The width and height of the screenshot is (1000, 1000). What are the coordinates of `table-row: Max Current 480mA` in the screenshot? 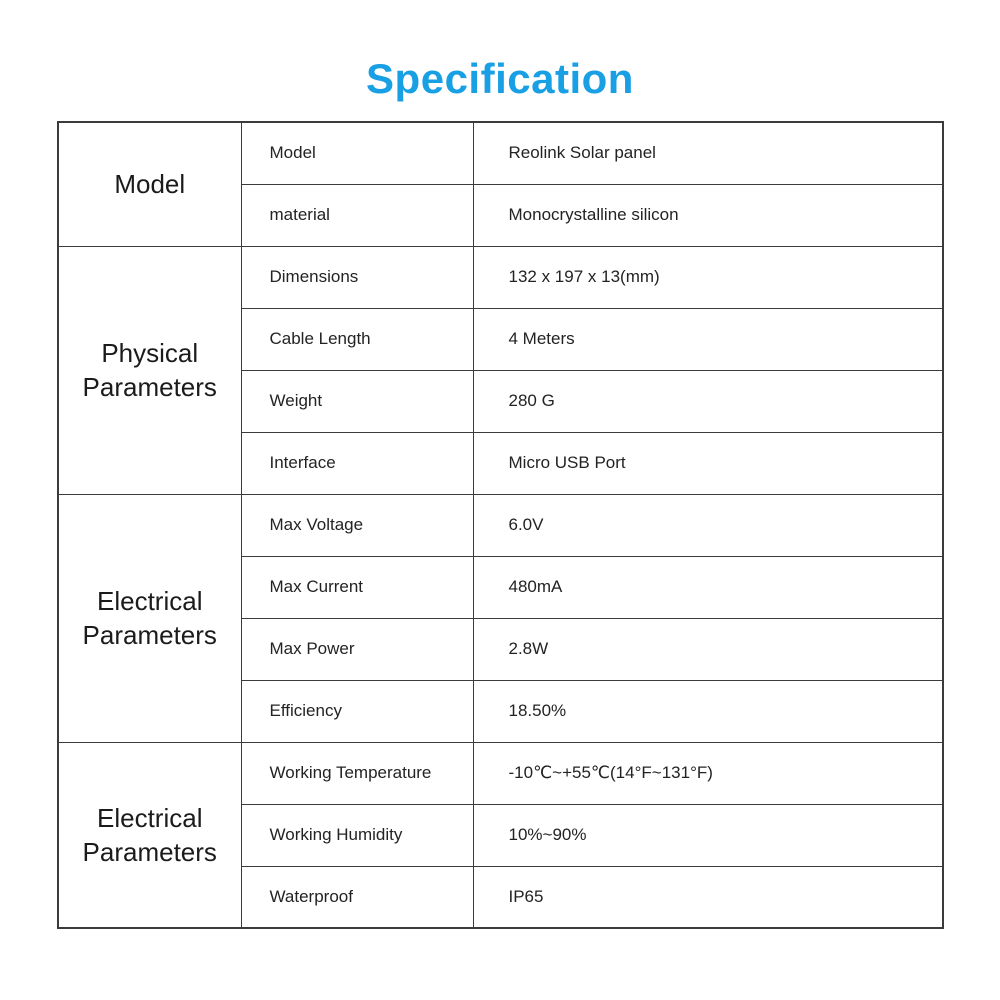 It's located at (501, 587).